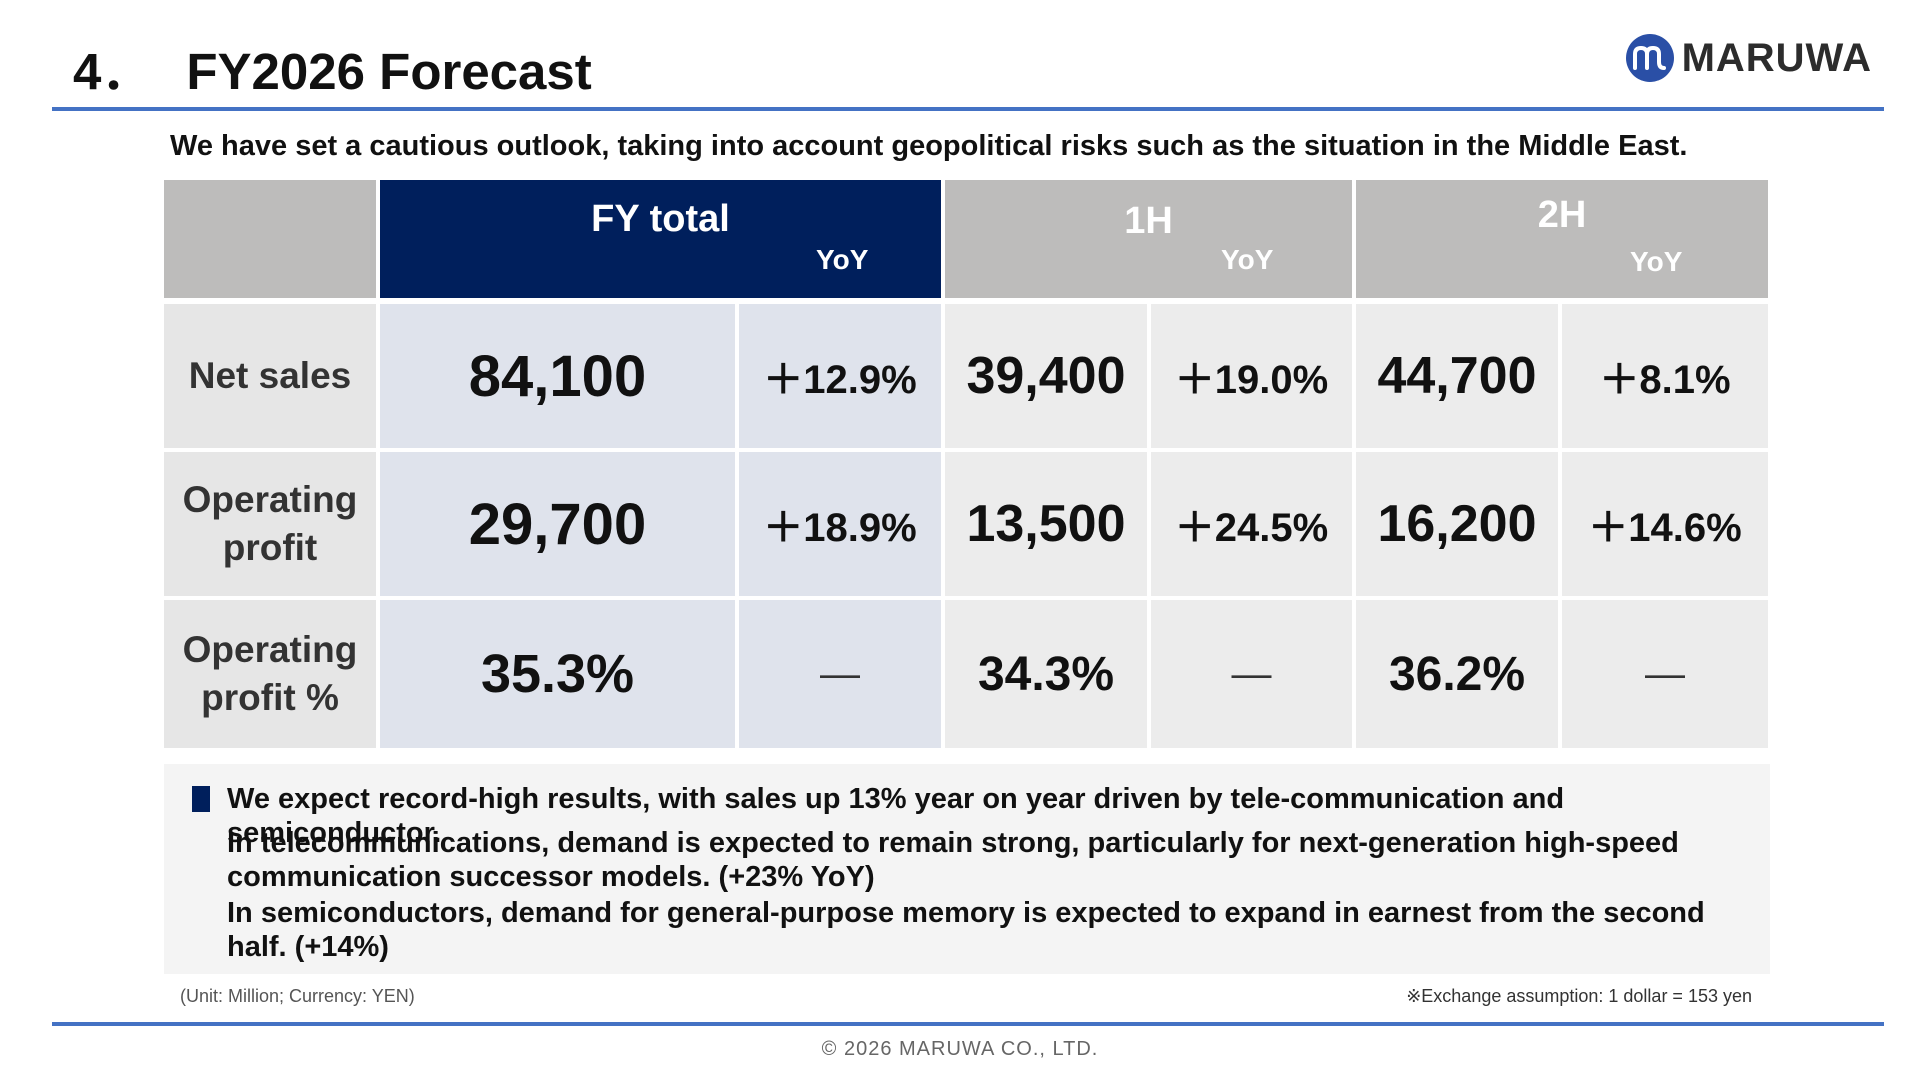  Describe the element at coordinates (557, 376) in the screenshot. I see `net-sales-fy-value: 84,100` at that location.